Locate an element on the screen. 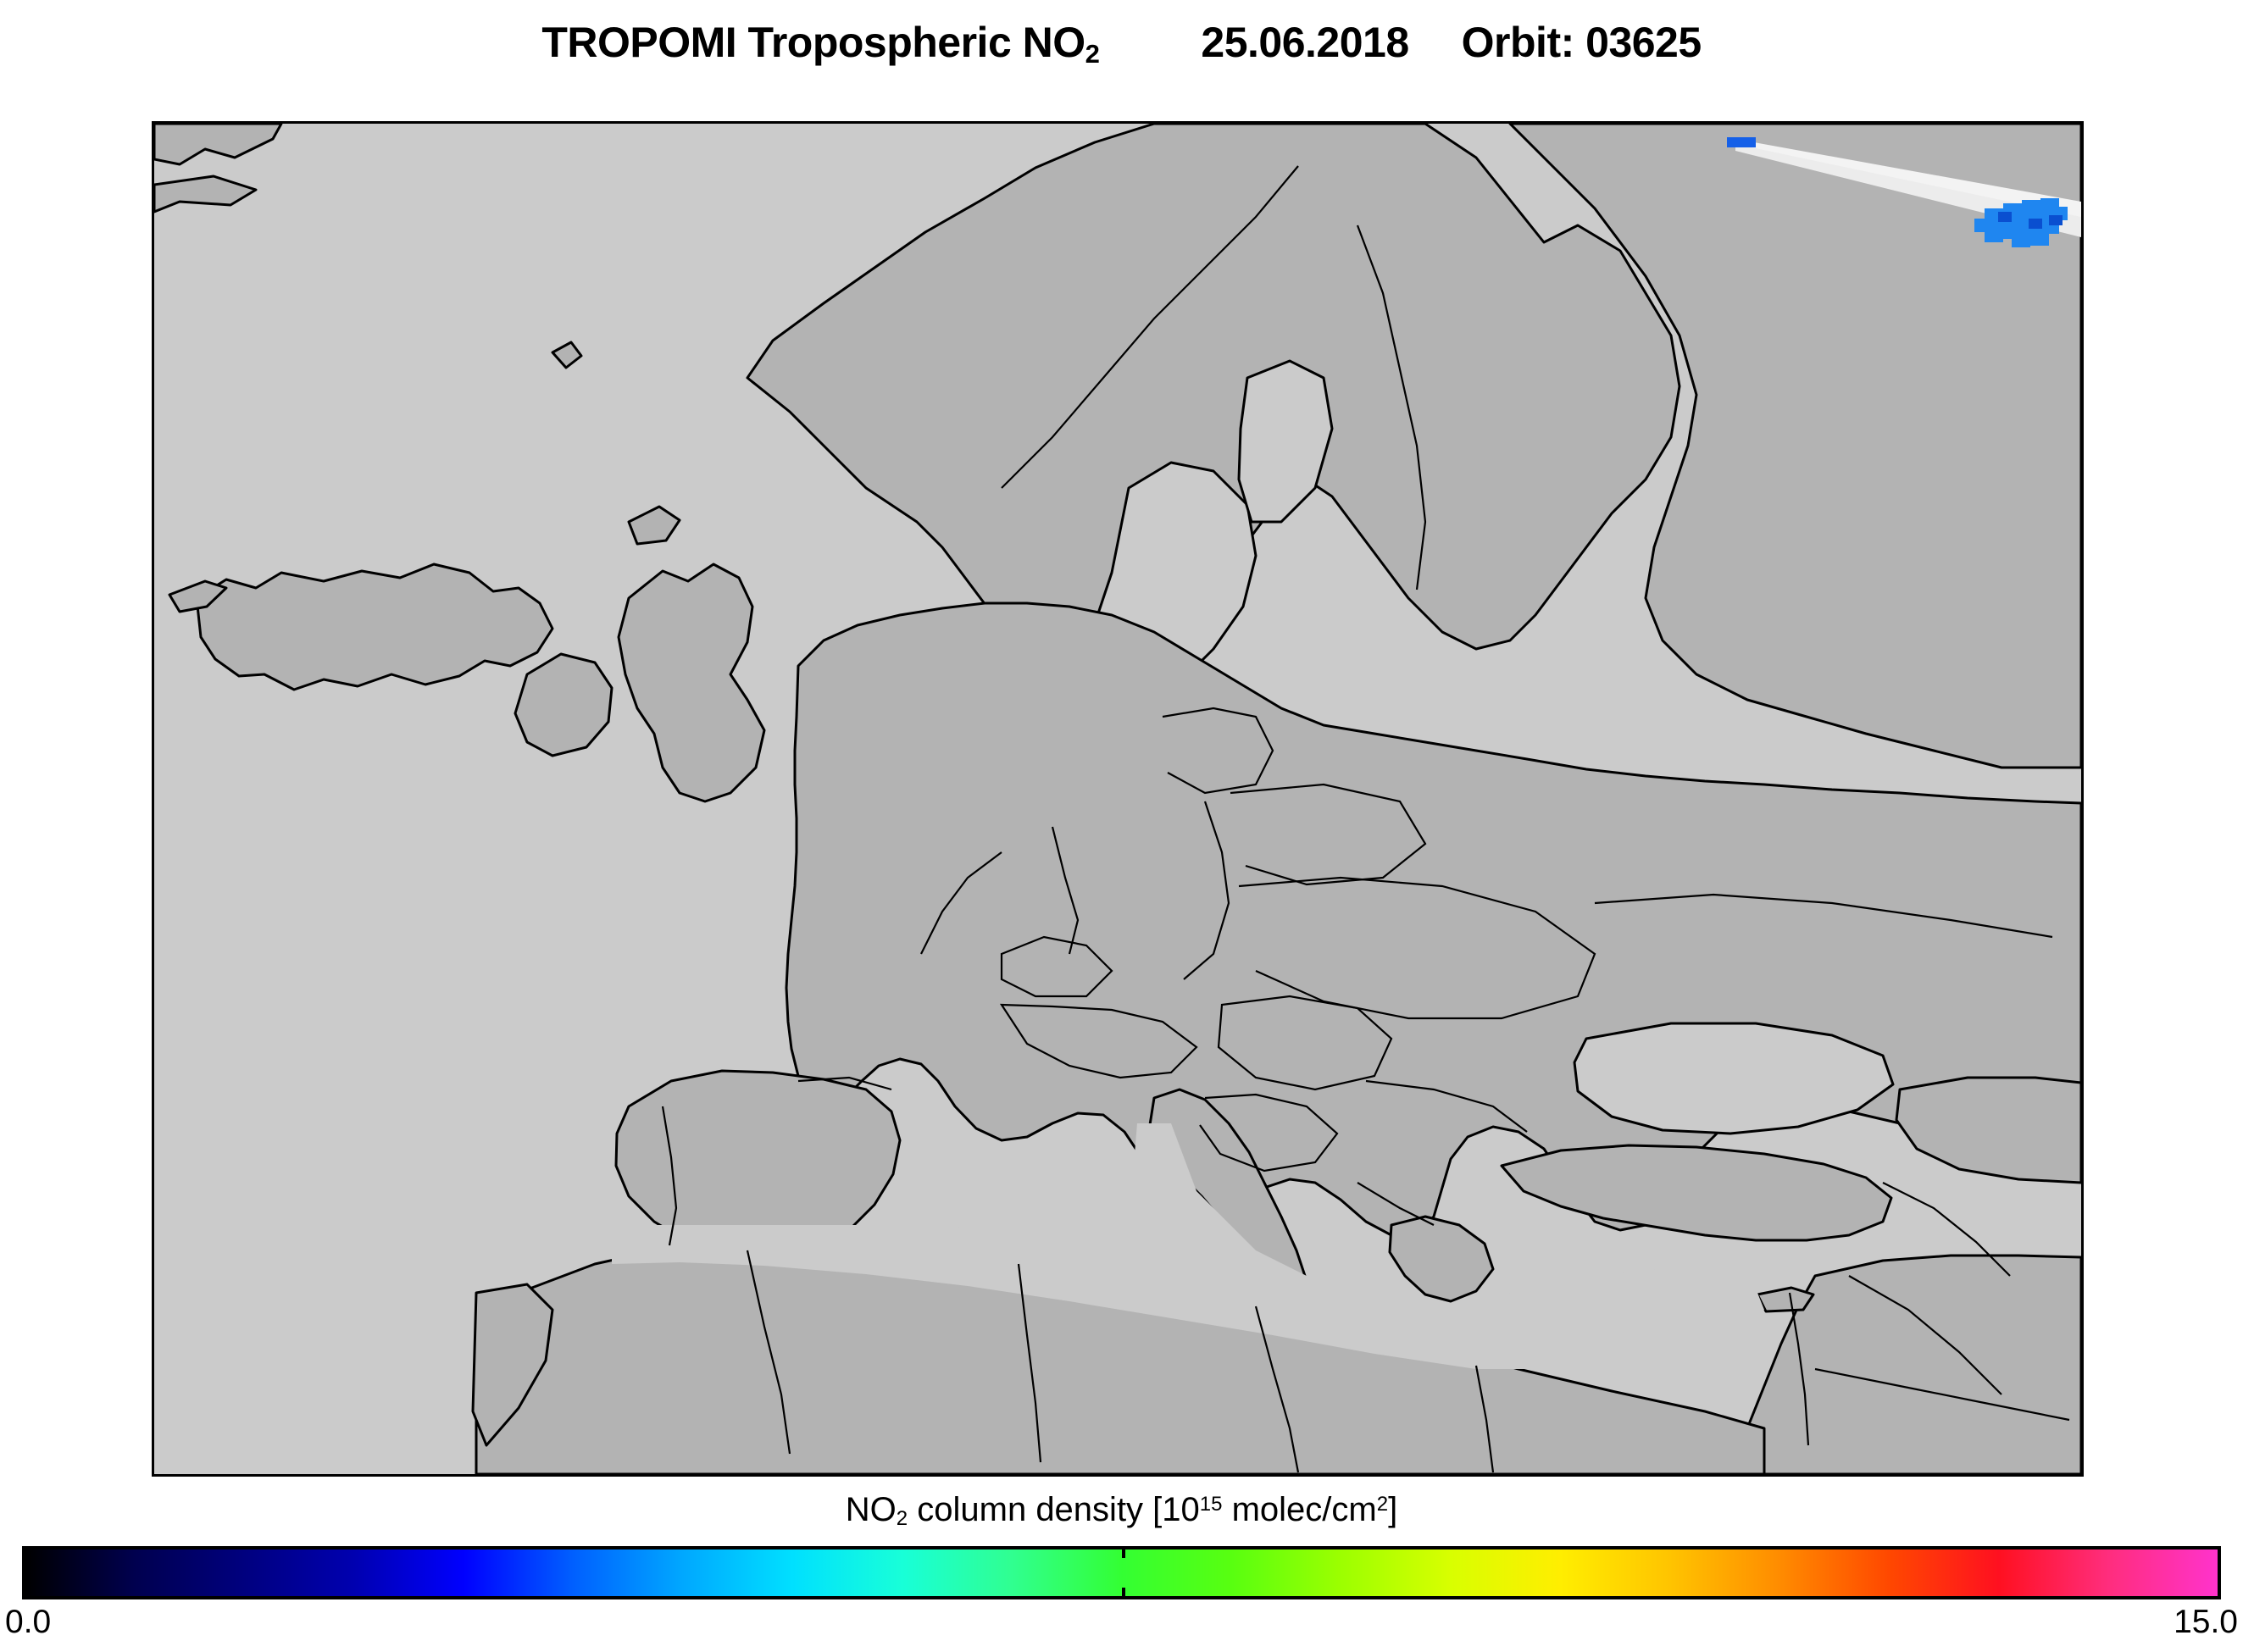 The width and height of the screenshot is (2243, 1652). colorbar-title-sub: 2 is located at coordinates (902, 1519).